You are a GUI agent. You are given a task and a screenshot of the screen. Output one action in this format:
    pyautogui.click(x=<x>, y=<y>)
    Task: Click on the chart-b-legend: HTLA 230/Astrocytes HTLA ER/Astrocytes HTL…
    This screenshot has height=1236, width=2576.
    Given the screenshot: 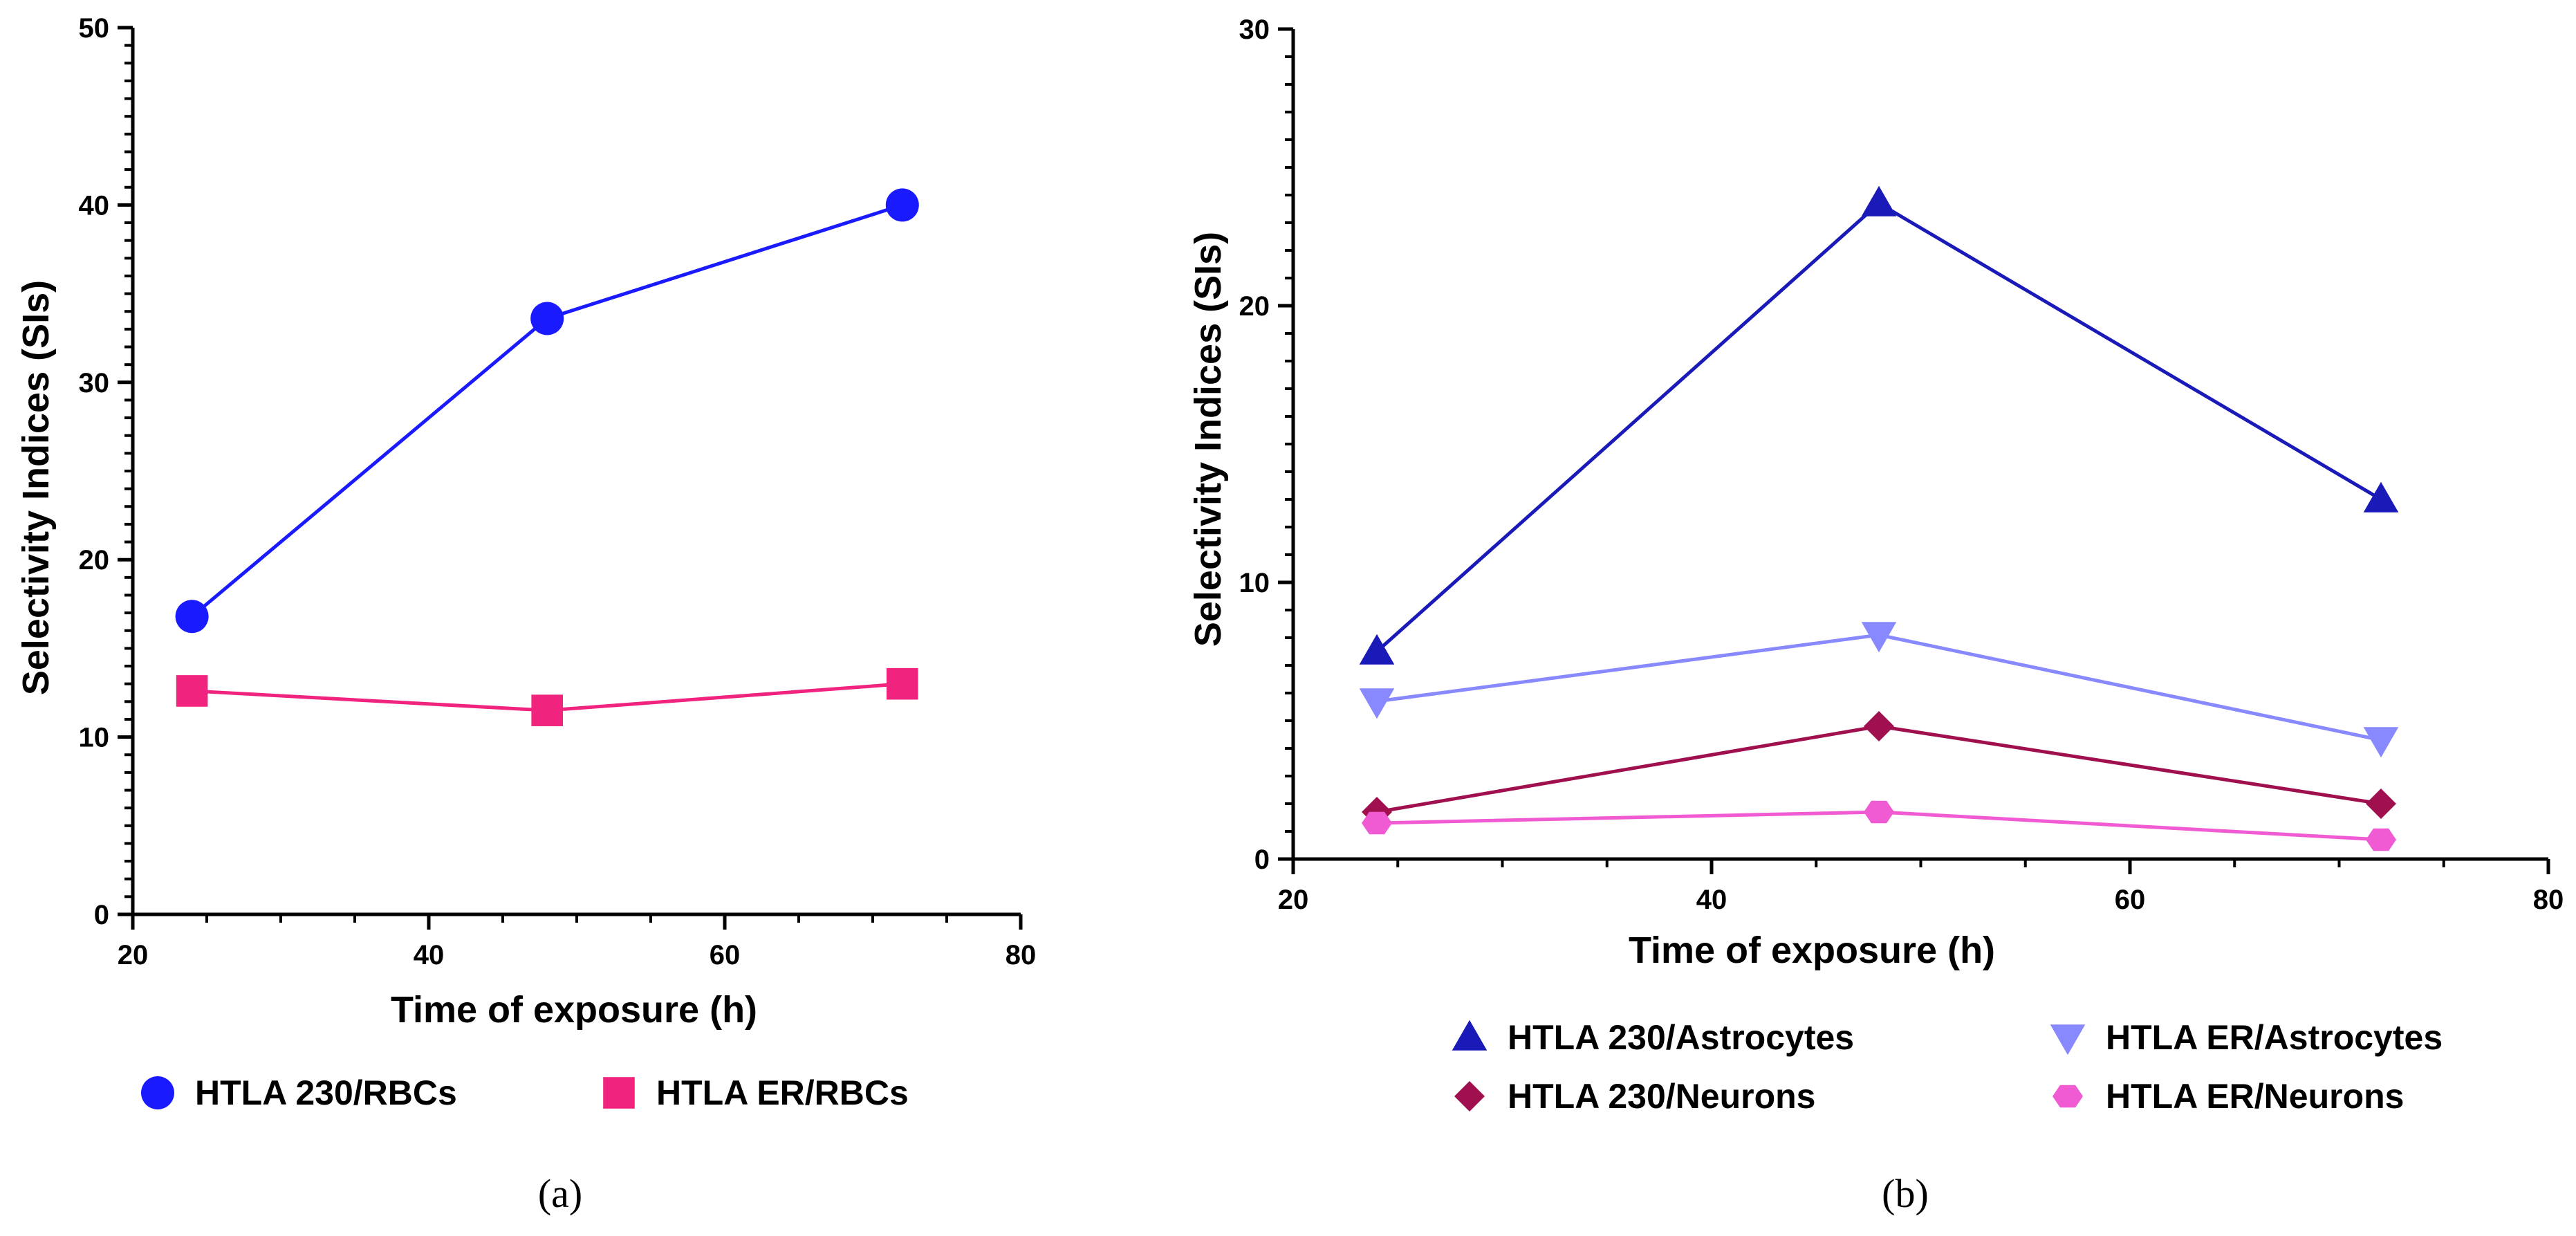 What is the action you would take?
    pyautogui.click(x=1947, y=1067)
    